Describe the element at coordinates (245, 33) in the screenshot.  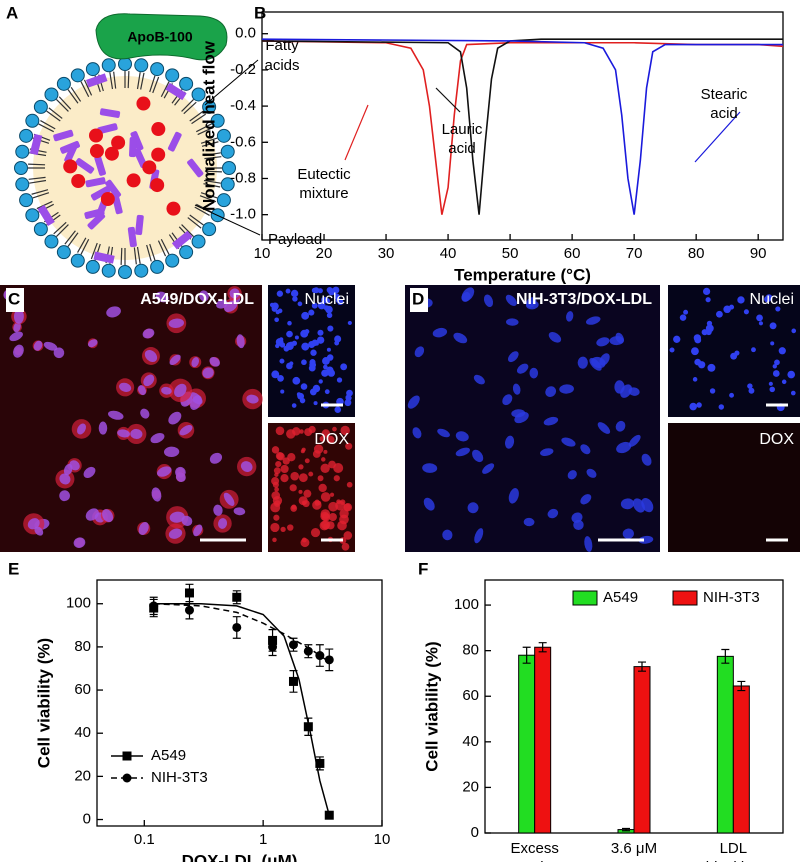
I see `y-tick-label: 0.0` at that location.